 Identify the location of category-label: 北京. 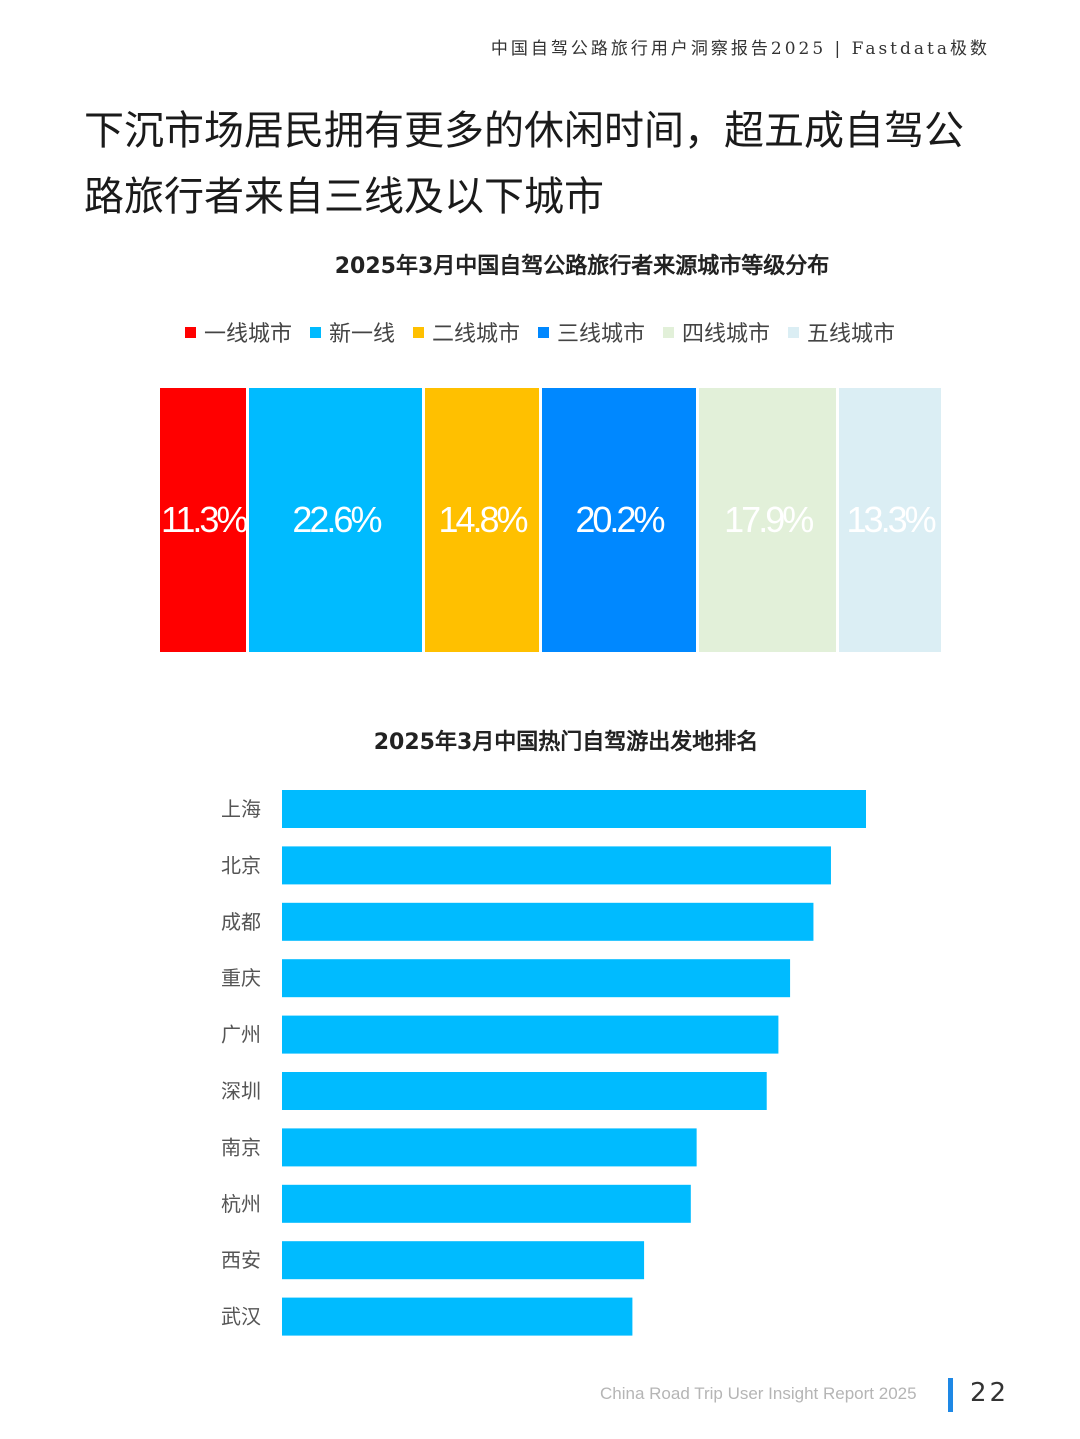
(241, 865).